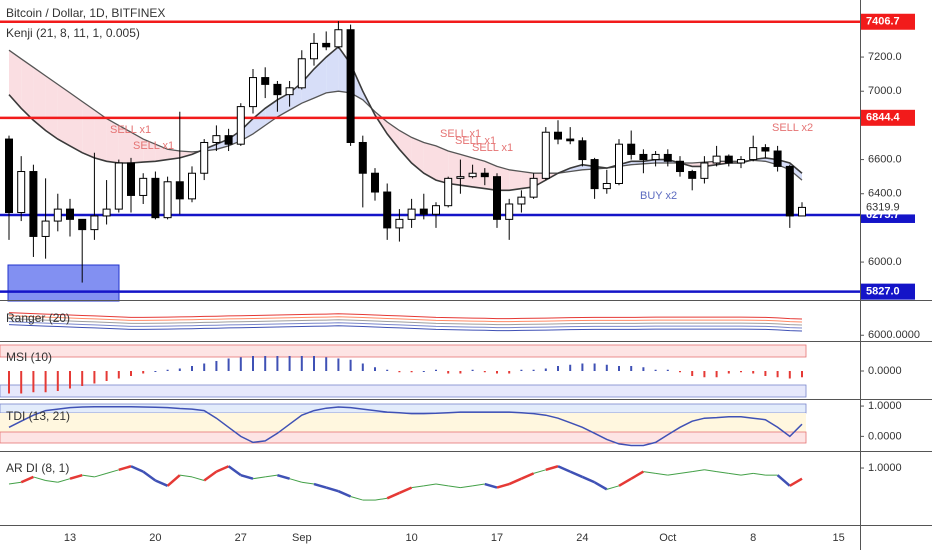 Image resolution: width=932 pixels, height=550 pixels. Describe the element at coordinates (582, 538) in the screenshot. I see `x-tick-label: 24` at that location.